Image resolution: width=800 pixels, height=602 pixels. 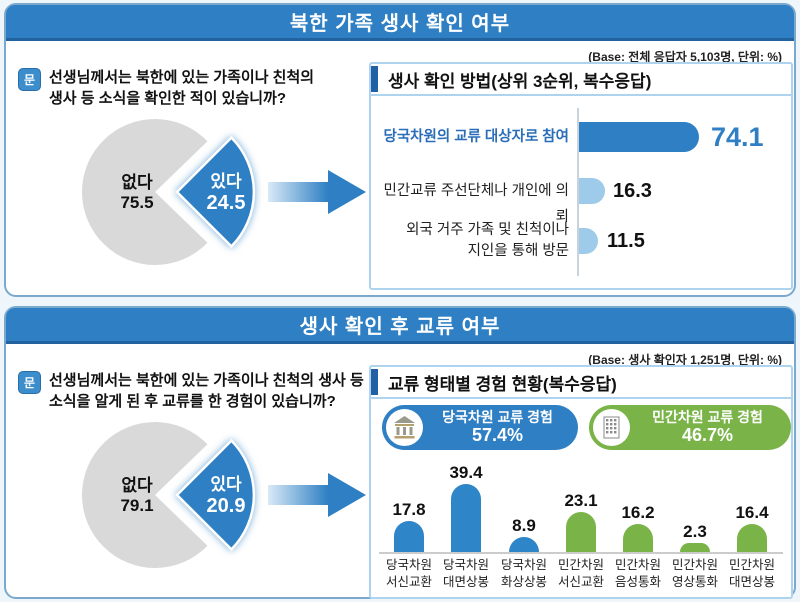 I want to click on vbar-group-5: 16.2 민간차원 음성통화, so click(x=638, y=484).